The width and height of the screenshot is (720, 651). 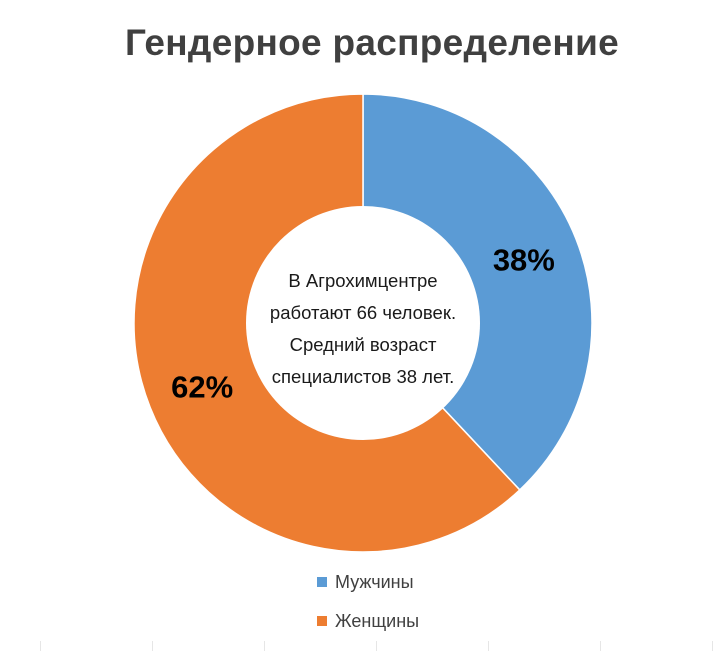 What do you see at coordinates (374, 581) in the screenshot?
I see `legend-label-men: Мужчины` at bounding box center [374, 581].